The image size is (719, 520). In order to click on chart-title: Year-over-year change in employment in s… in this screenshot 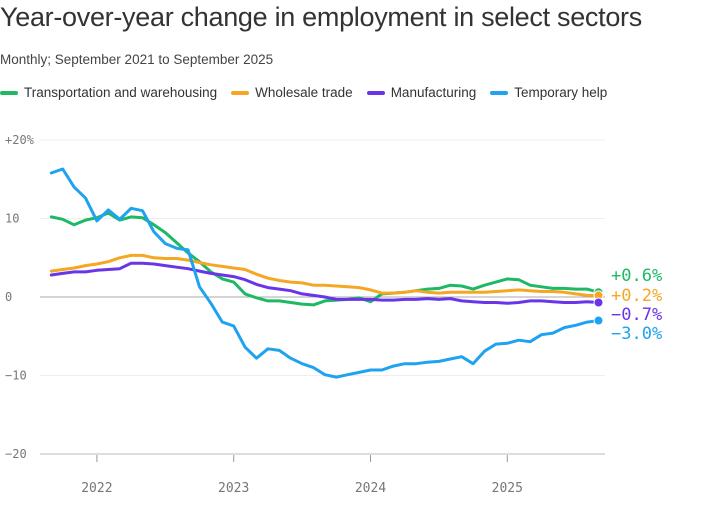, I will do `click(321, 17)`.